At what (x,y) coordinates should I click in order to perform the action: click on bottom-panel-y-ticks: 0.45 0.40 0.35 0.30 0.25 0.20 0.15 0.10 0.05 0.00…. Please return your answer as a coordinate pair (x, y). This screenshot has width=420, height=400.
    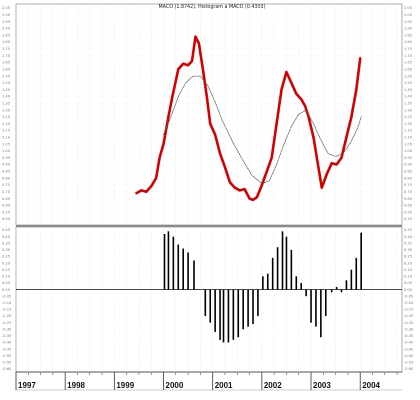
    Looking at the image, I should click on (7, 299).